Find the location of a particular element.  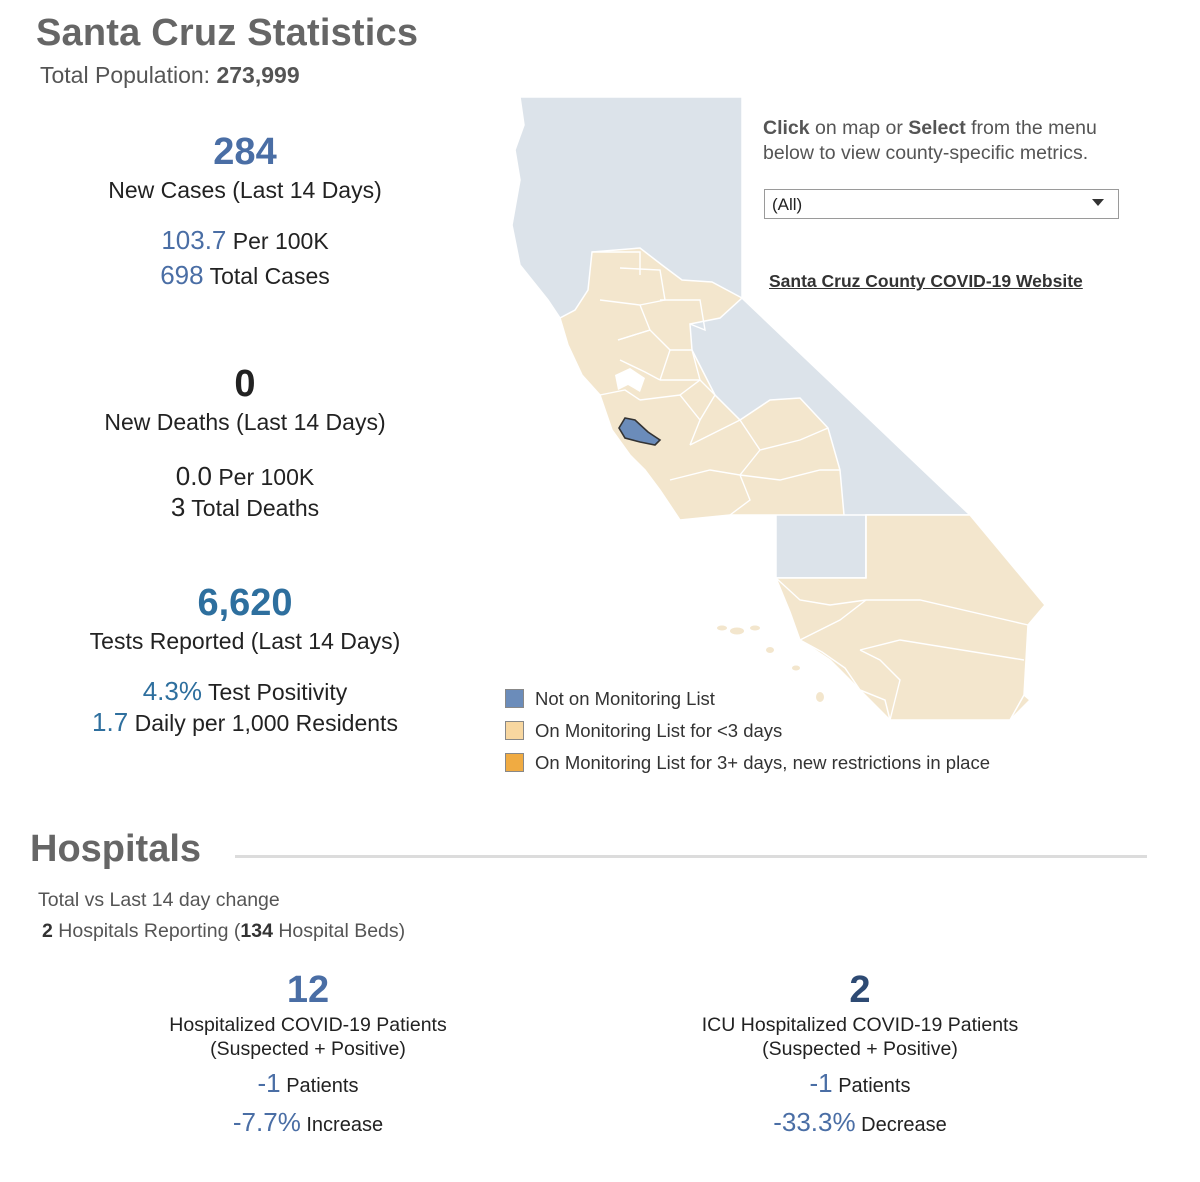

population-value: 273,999 is located at coordinates (258, 75).